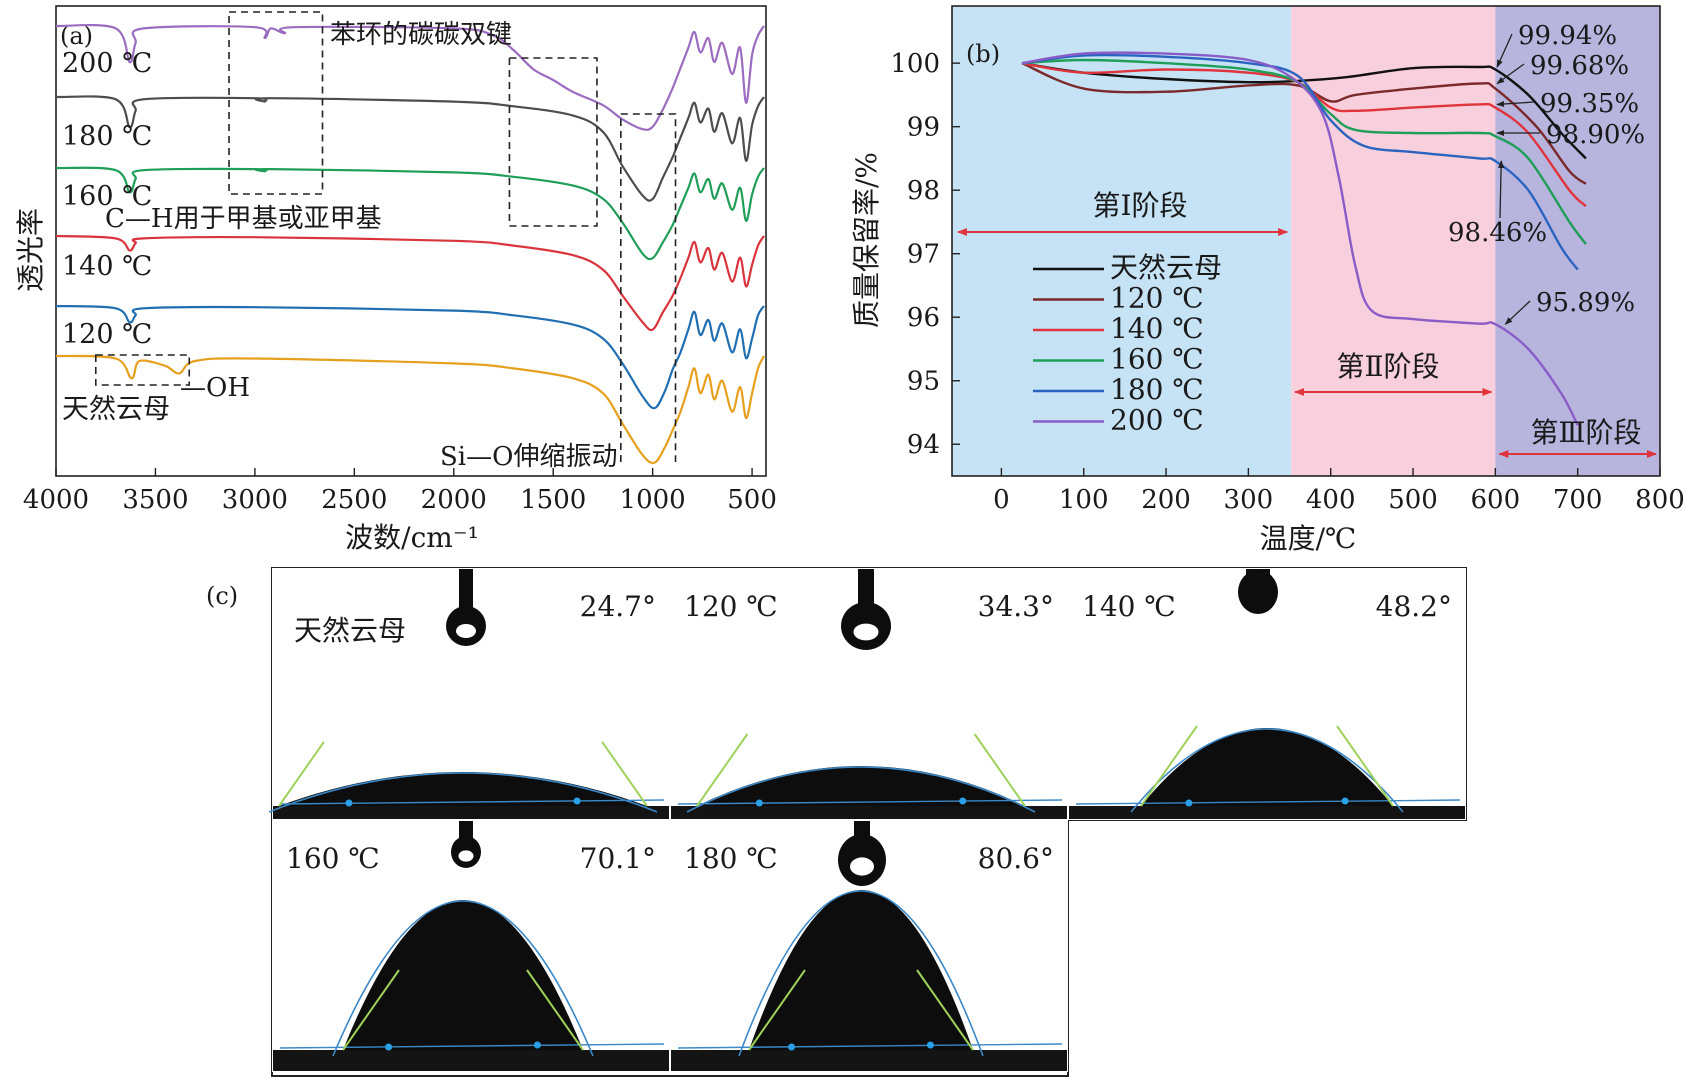  Describe the element at coordinates (1497, 233) in the screenshot. I see `tga-end-label: 98.46%` at that location.